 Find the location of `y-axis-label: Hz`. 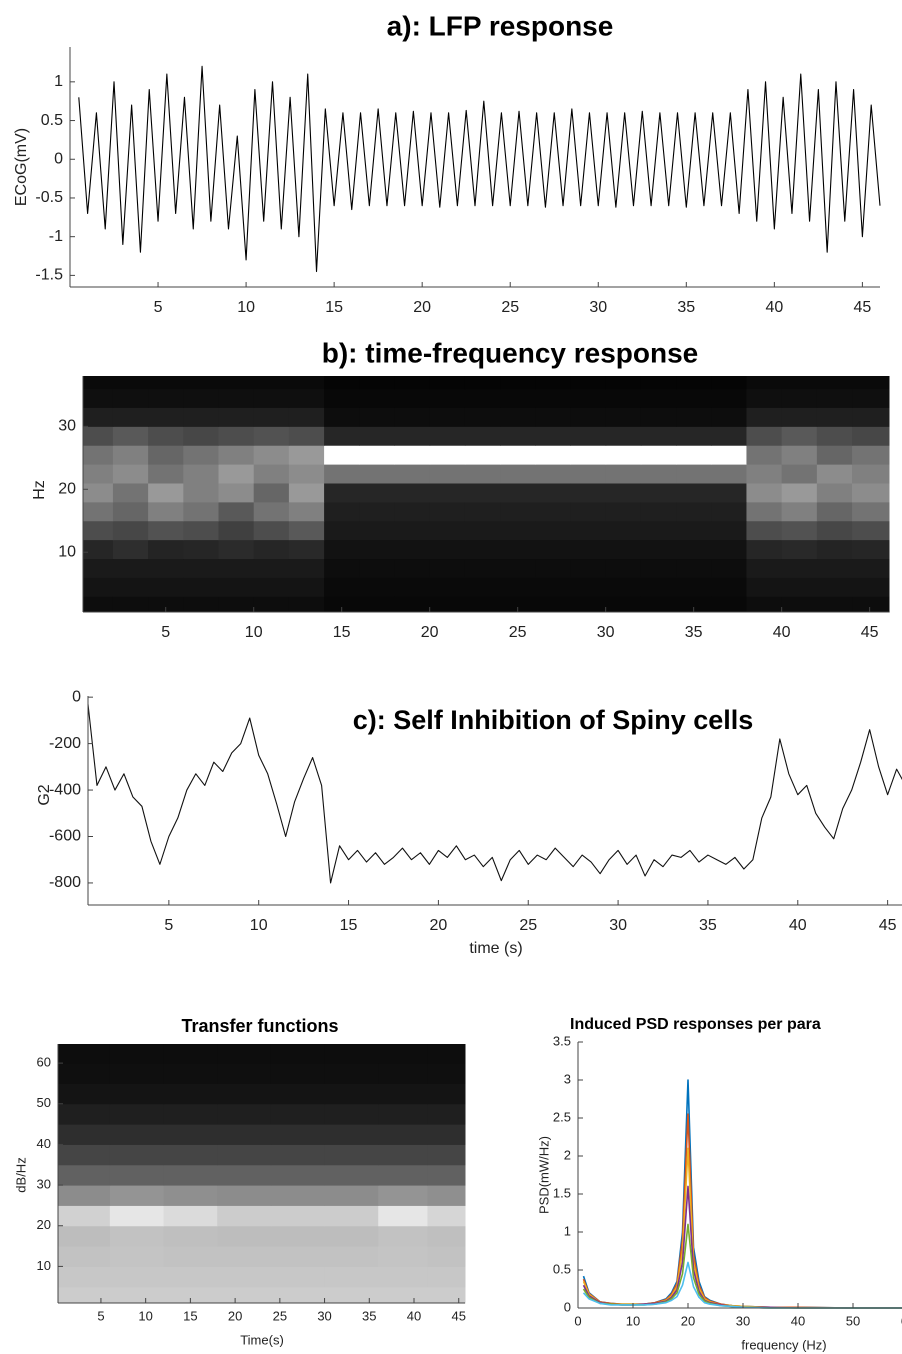

y-axis-label: Hz is located at coordinates (39, 490).